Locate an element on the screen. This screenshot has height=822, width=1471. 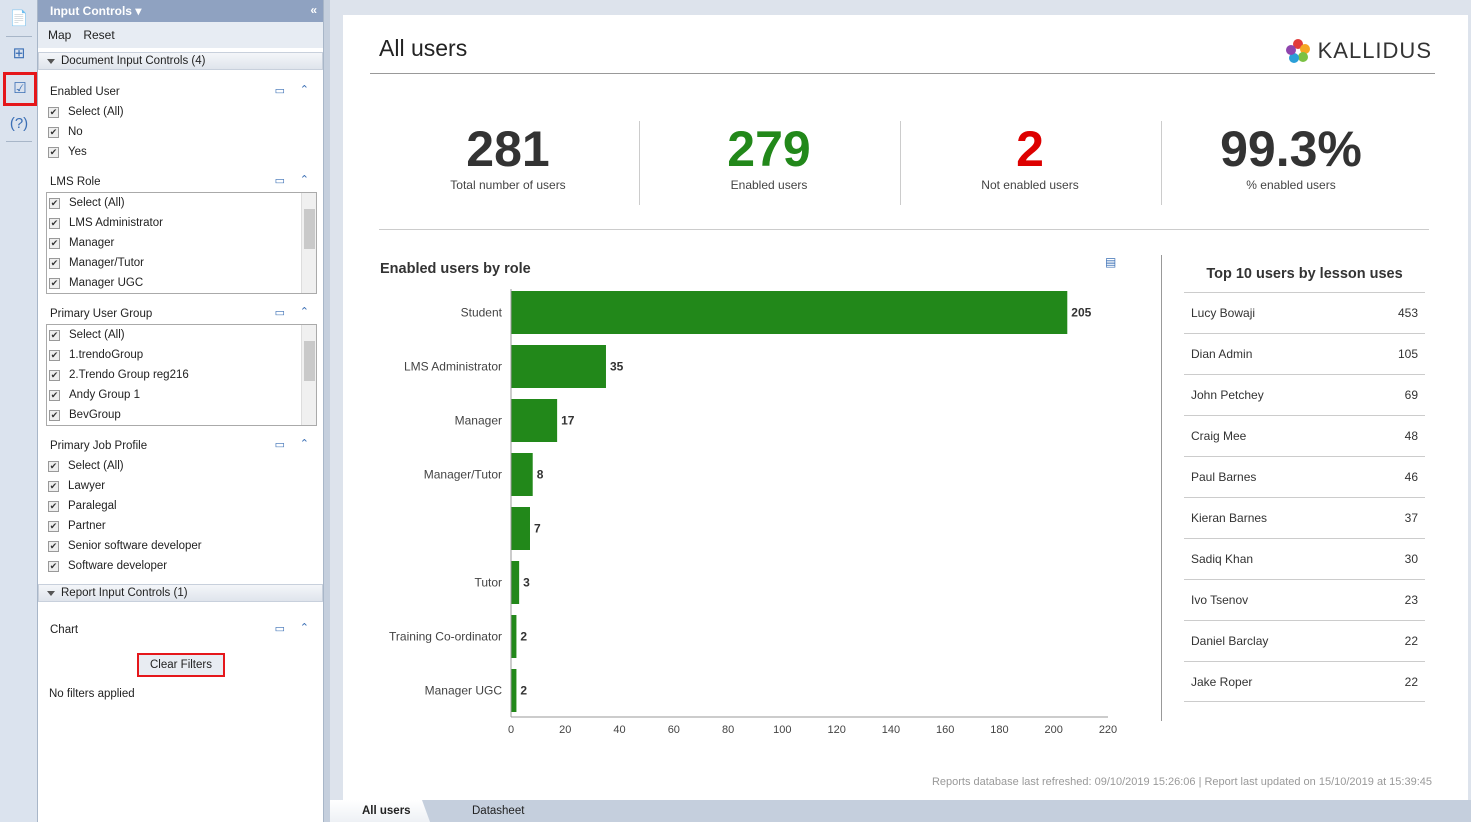
lesson-uses: 48 is located at coordinates (1411, 436).